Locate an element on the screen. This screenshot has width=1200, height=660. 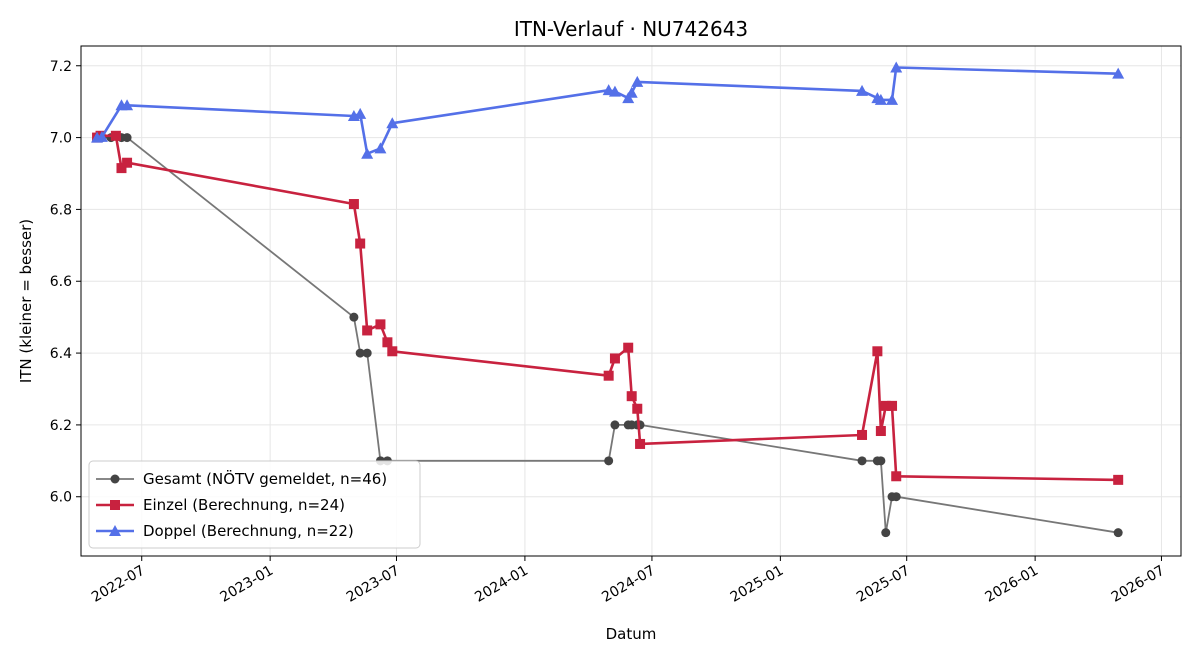
y-tick-label: 7.2 is located at coordinates (61, 67).